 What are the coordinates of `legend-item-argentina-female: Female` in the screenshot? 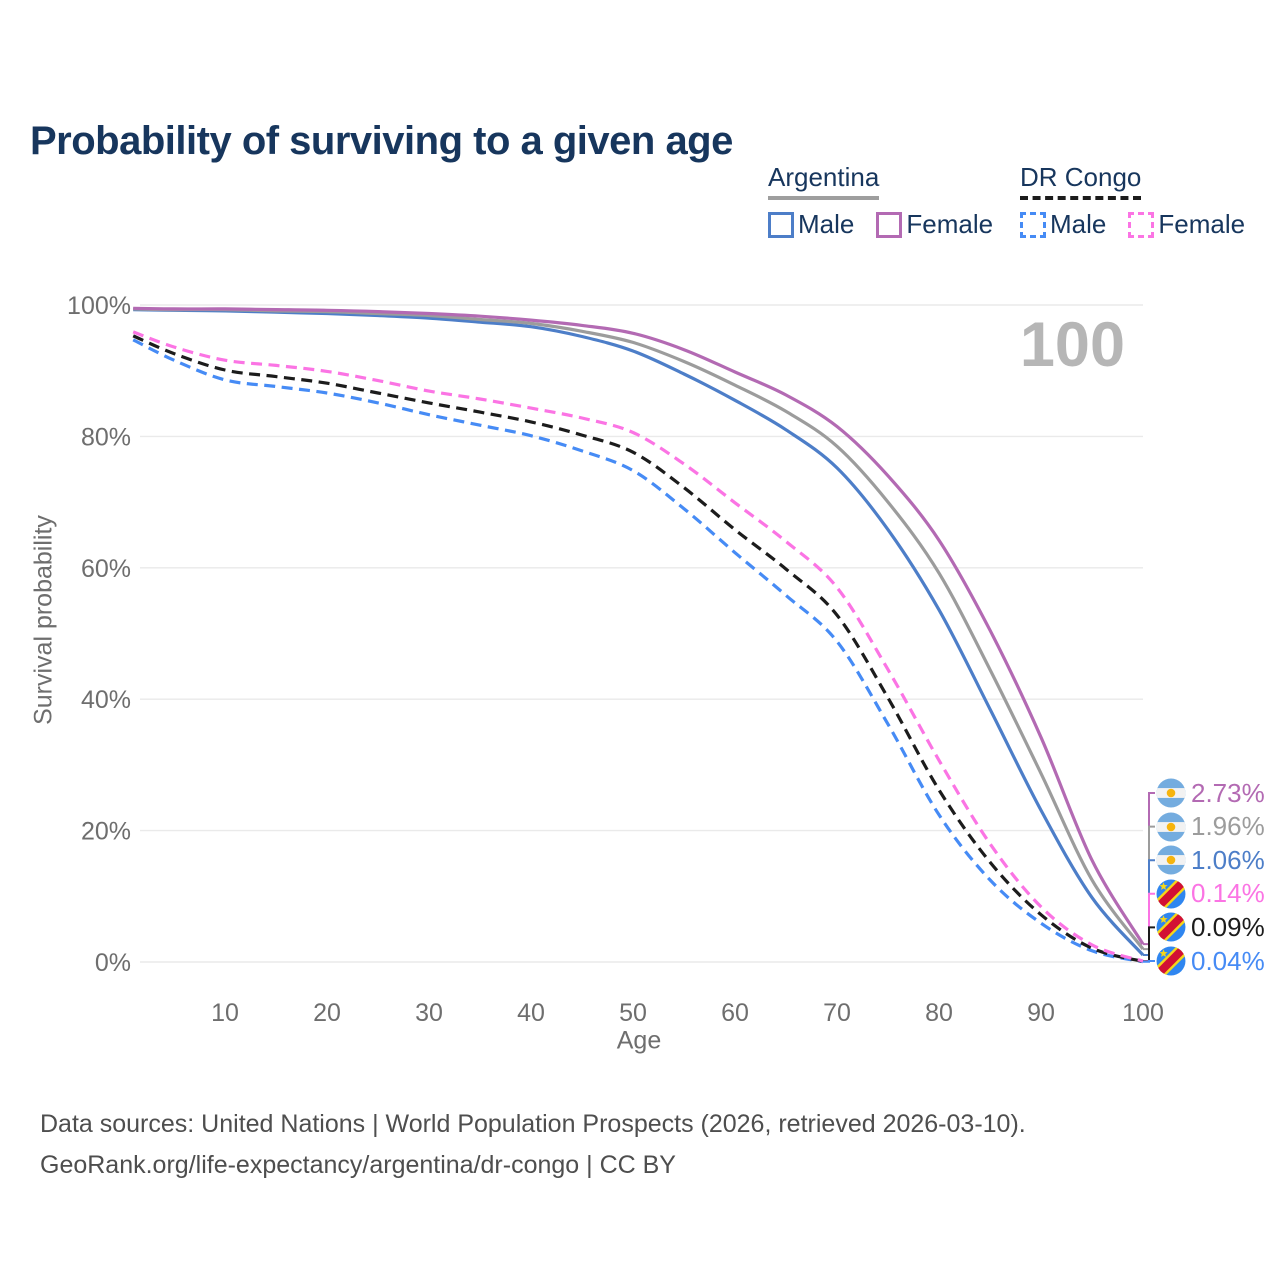 It's located at (934, 224).